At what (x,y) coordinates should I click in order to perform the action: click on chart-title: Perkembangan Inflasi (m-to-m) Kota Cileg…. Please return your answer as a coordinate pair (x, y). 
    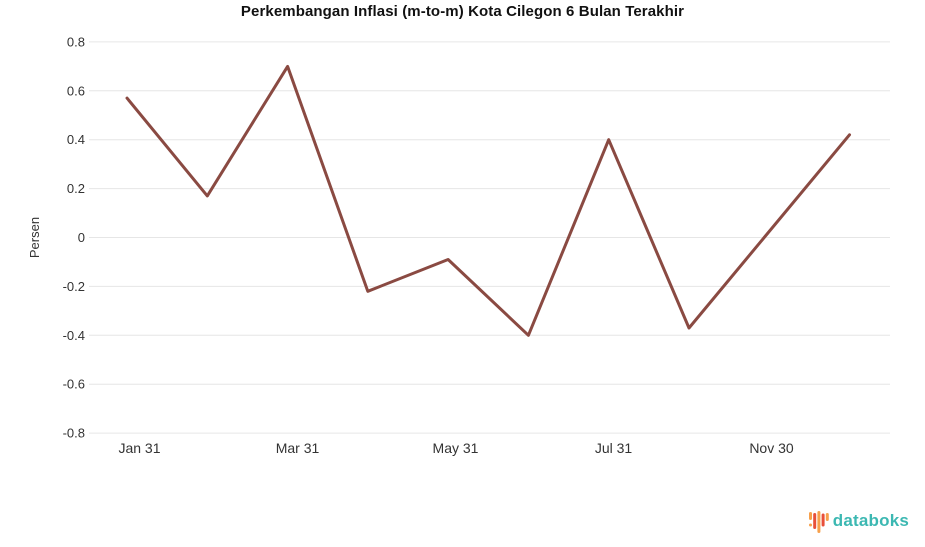
    Looking at the image, I should click on (462, 11).